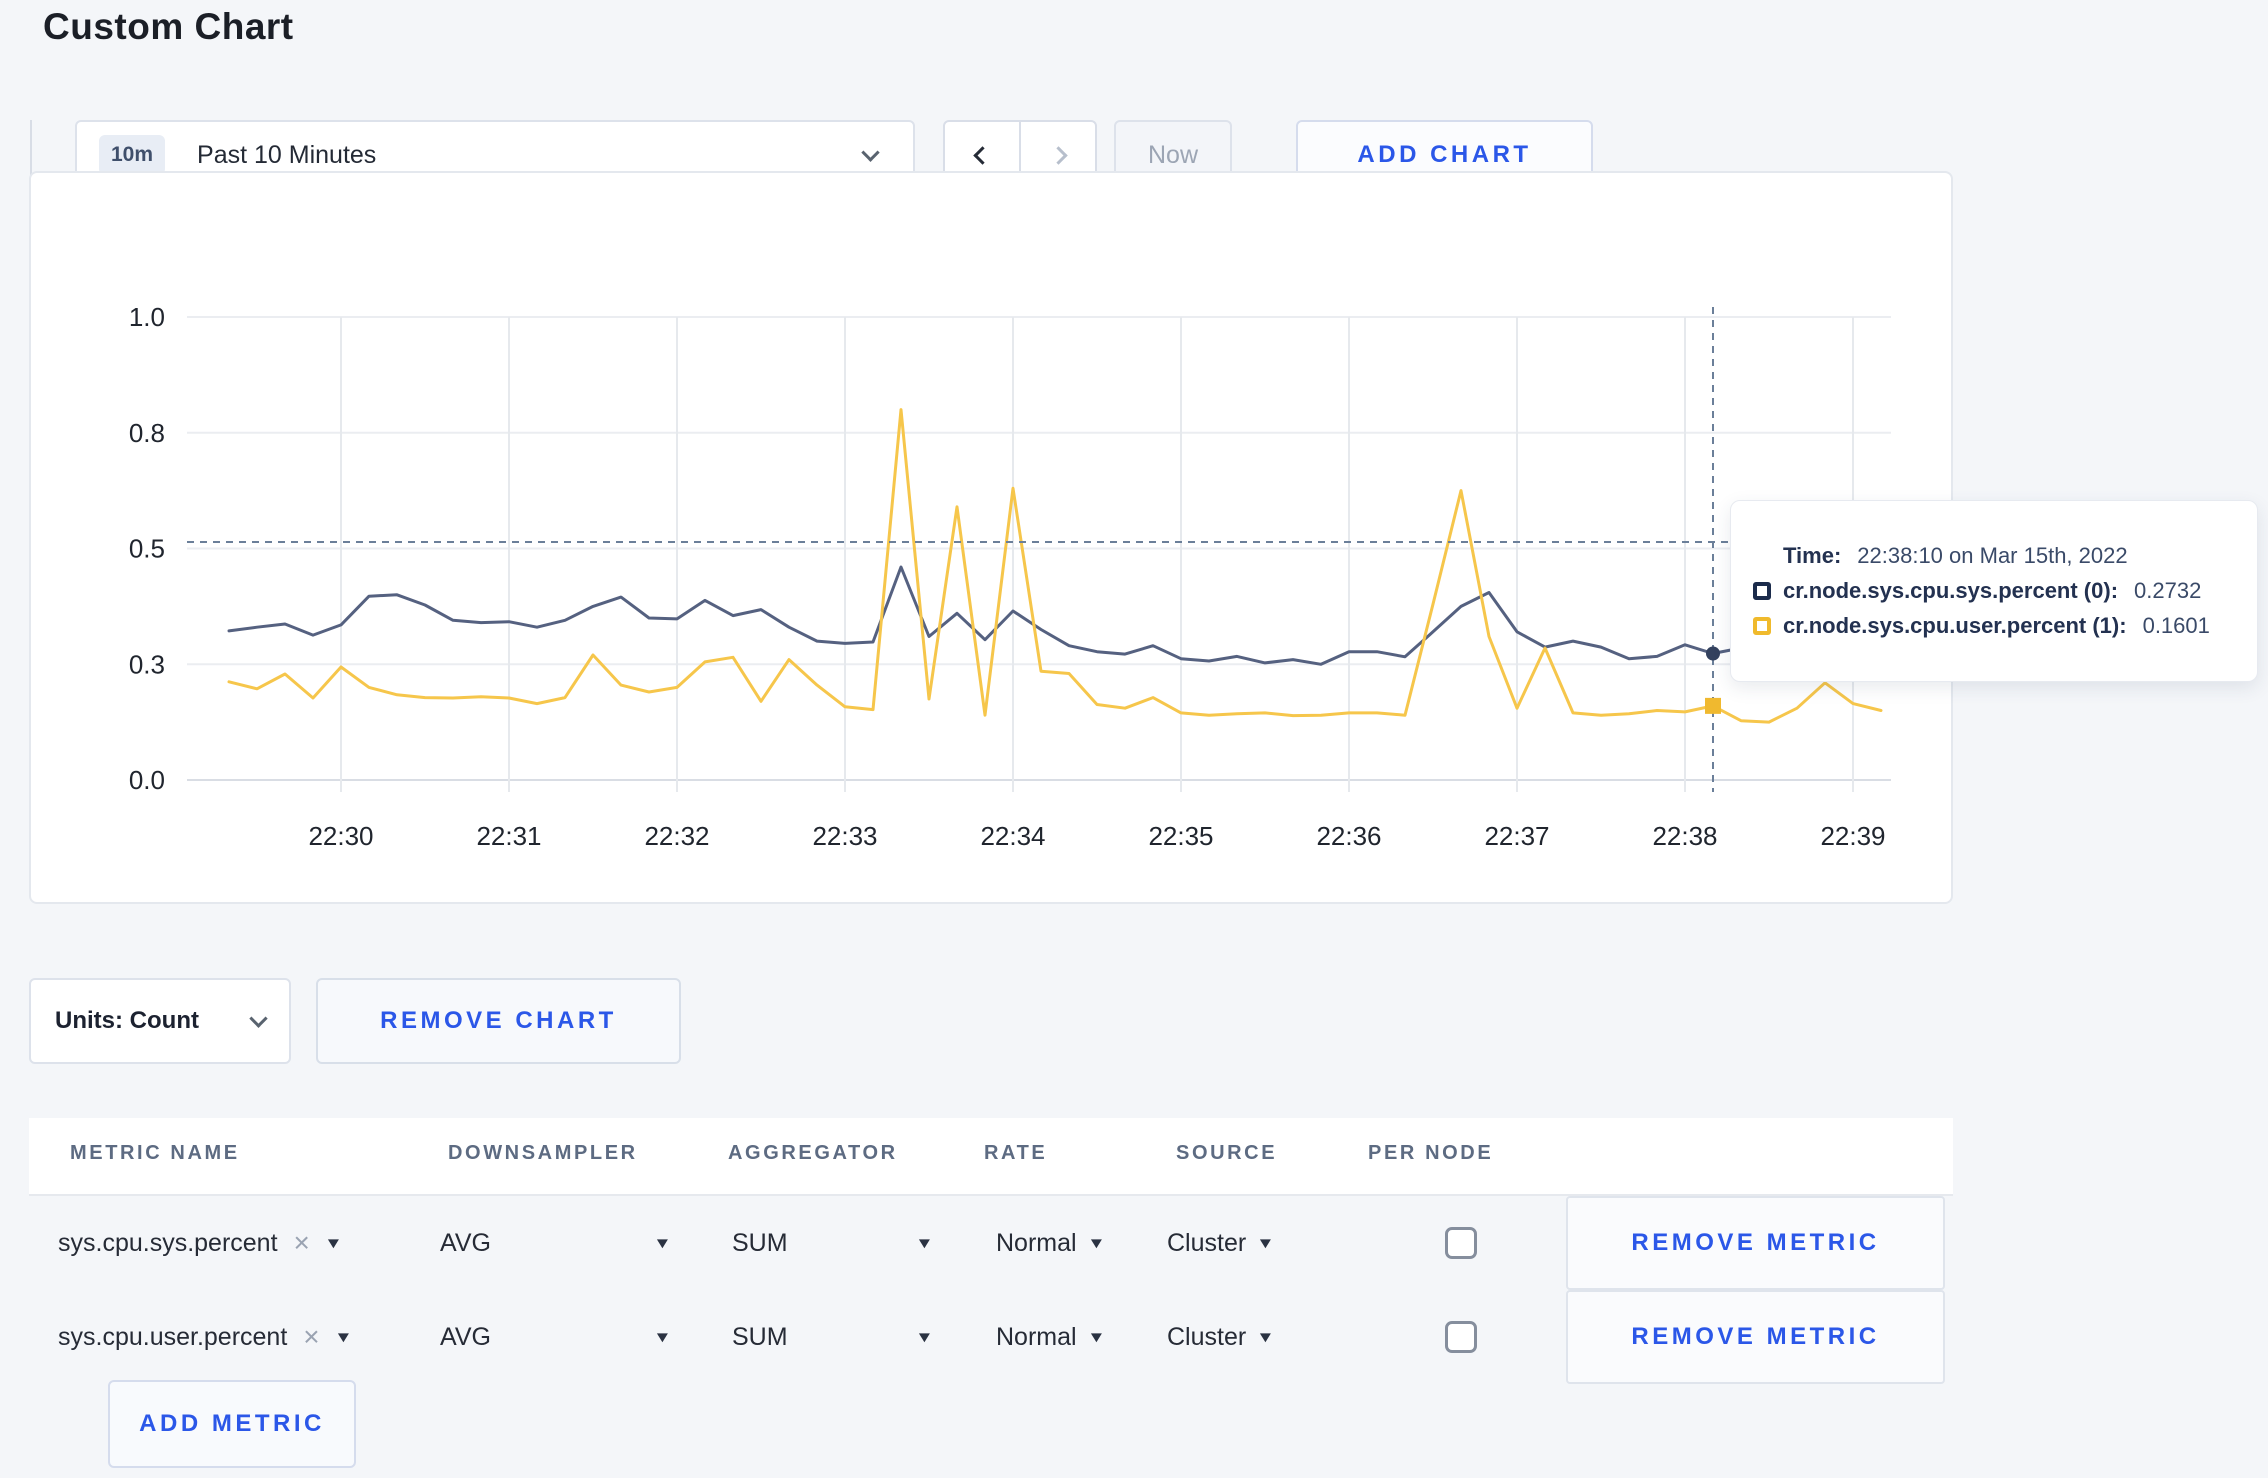 Image resolution: width=2268 pixels, height=1478 pixels. What do you see at coordinates (173, 1336) in the screenshot?
I see `metric-name-value: sys.cpu.user.percent` at bounding box center [173, 1336].